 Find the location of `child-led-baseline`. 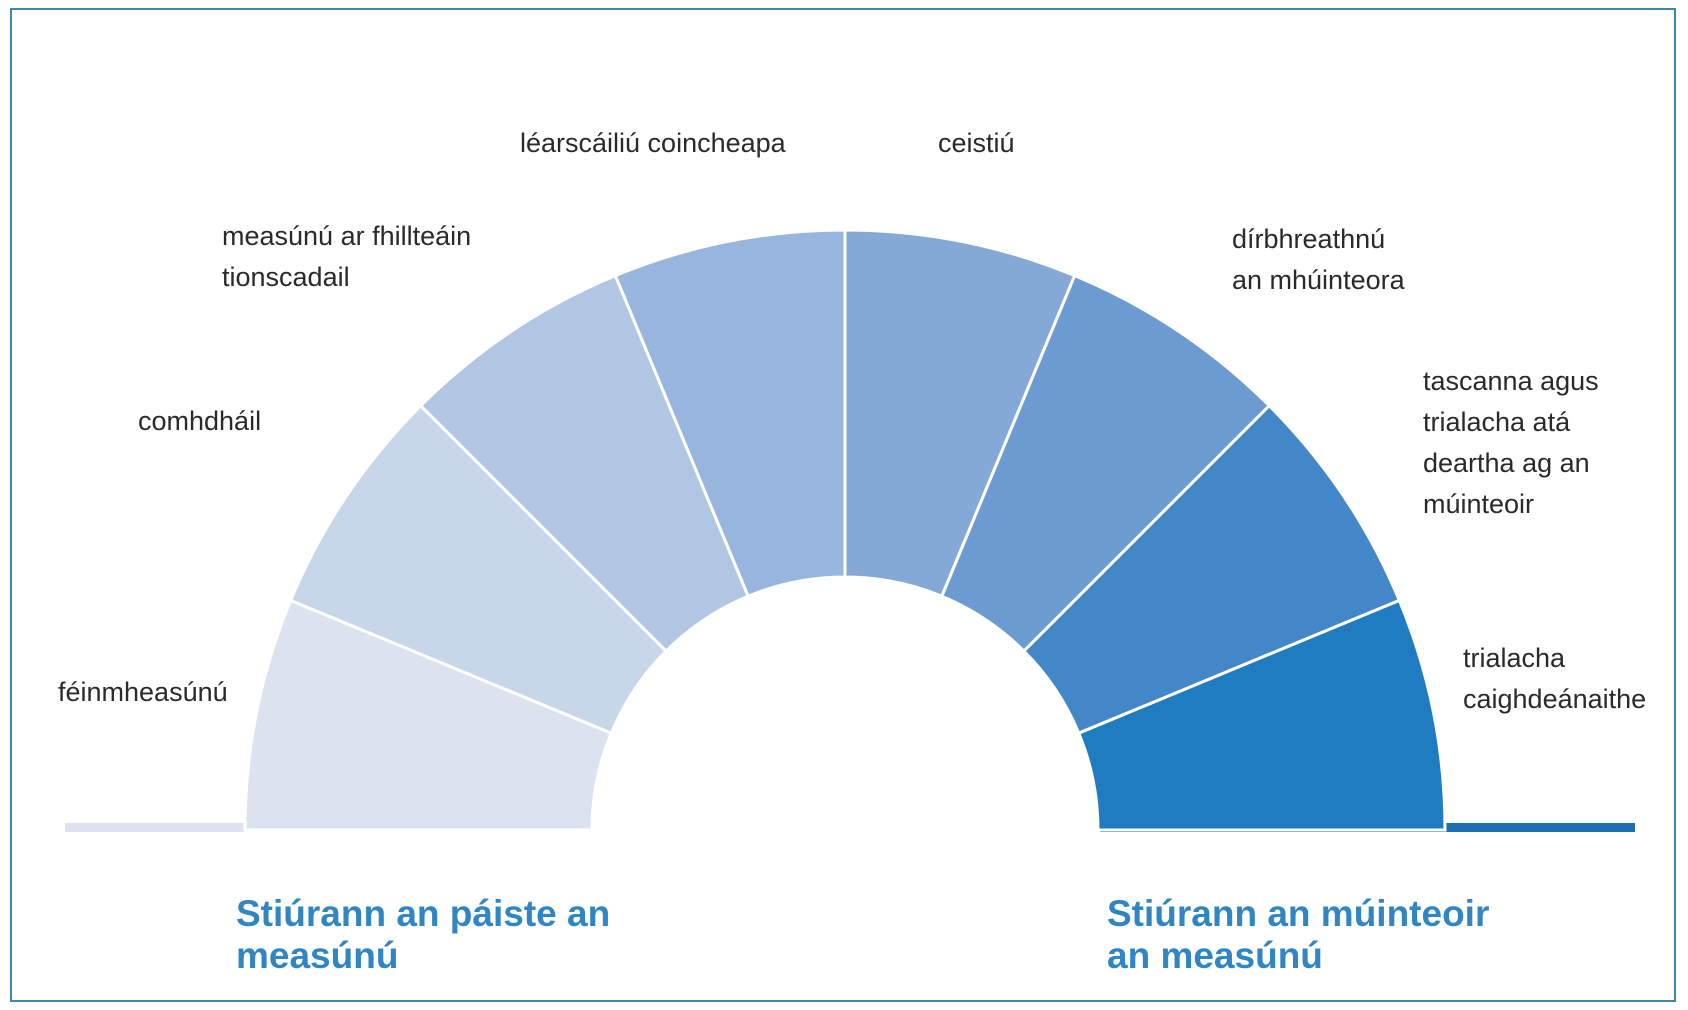

child-led-baseline is located at coordinates (155, 827).